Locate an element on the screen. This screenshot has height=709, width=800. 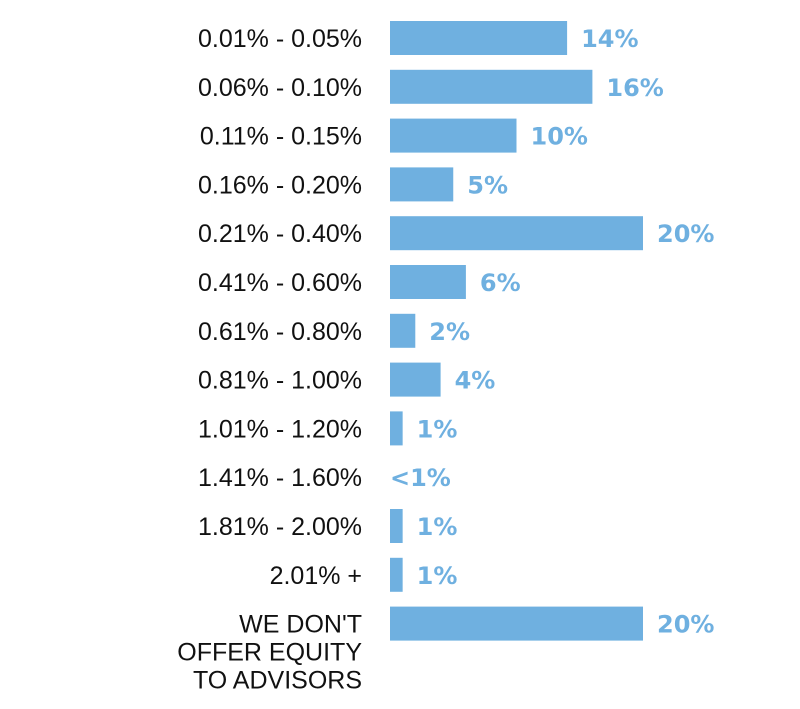
value-label: 10% is located at coordinates (559, 137).